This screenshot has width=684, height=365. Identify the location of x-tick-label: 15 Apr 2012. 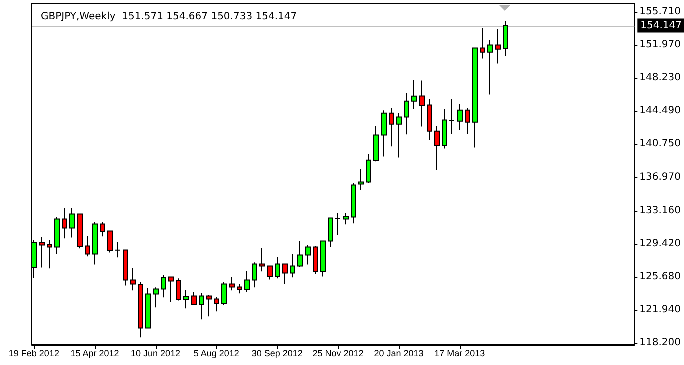
(95, 353).